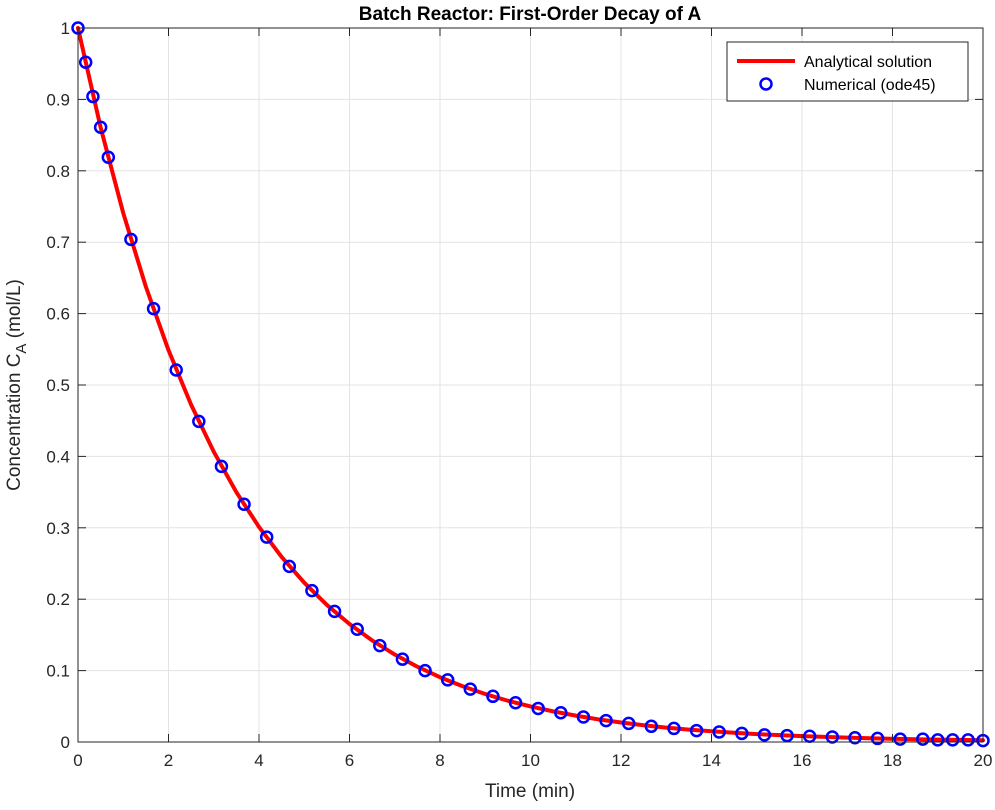  I want to click on legend-label-analytical: Analytical solution, so click(868, 62).